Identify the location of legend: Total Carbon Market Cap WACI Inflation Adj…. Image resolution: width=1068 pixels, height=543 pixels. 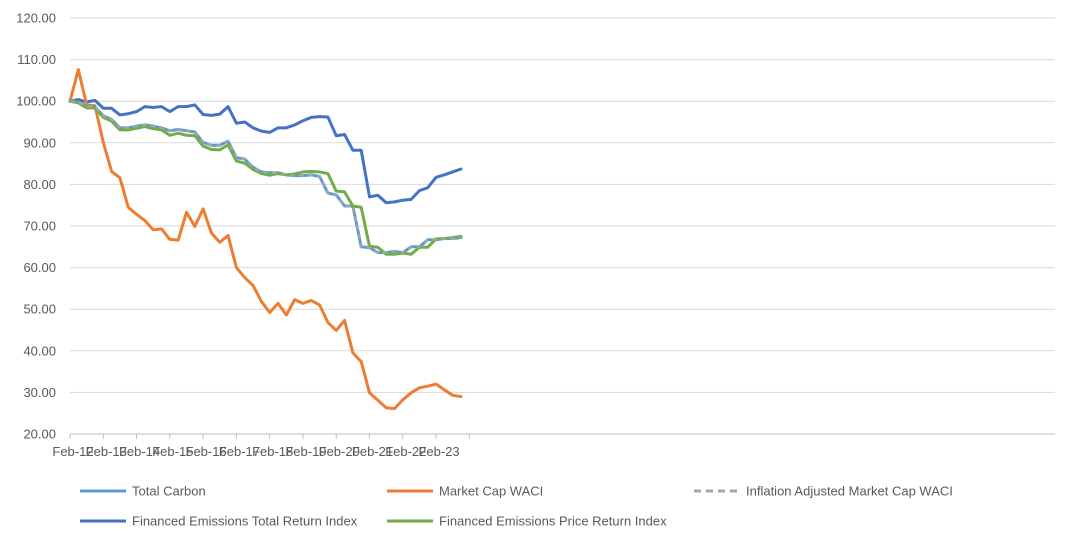
(516, 506).